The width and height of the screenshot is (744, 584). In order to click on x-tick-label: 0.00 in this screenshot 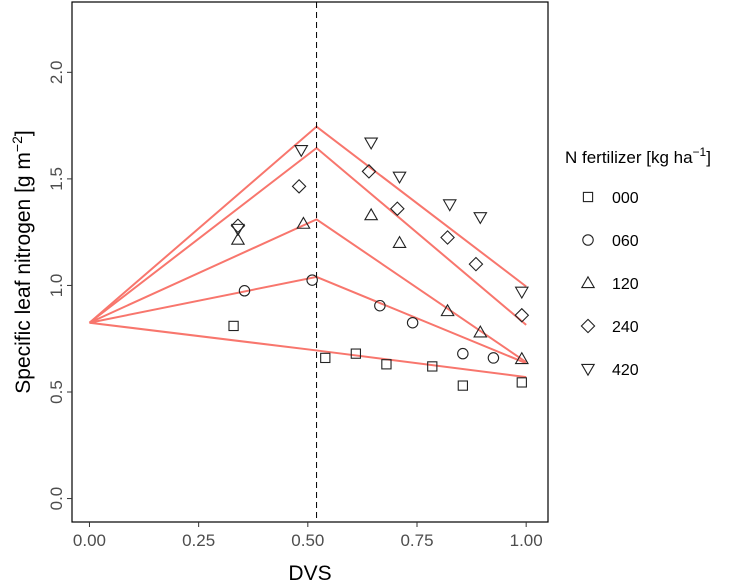, I will do `click(89, 540)`.